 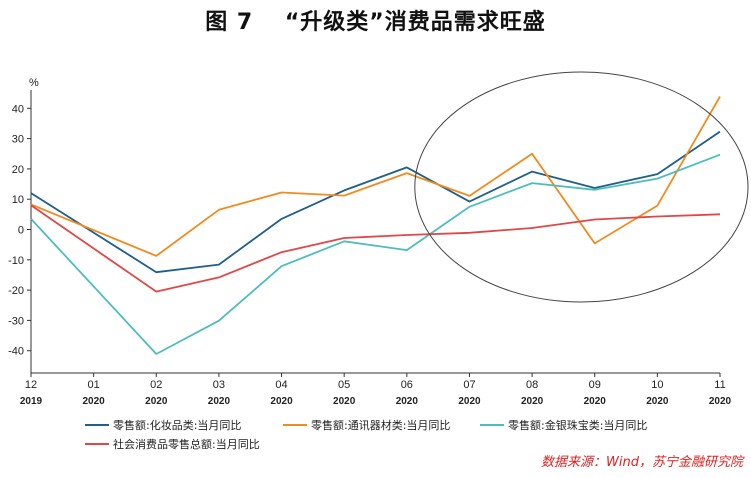 What do you see at coordinates (34, 83) in the screenshot?
I see `y-axis-label: %` at bounding box center [34, 83].